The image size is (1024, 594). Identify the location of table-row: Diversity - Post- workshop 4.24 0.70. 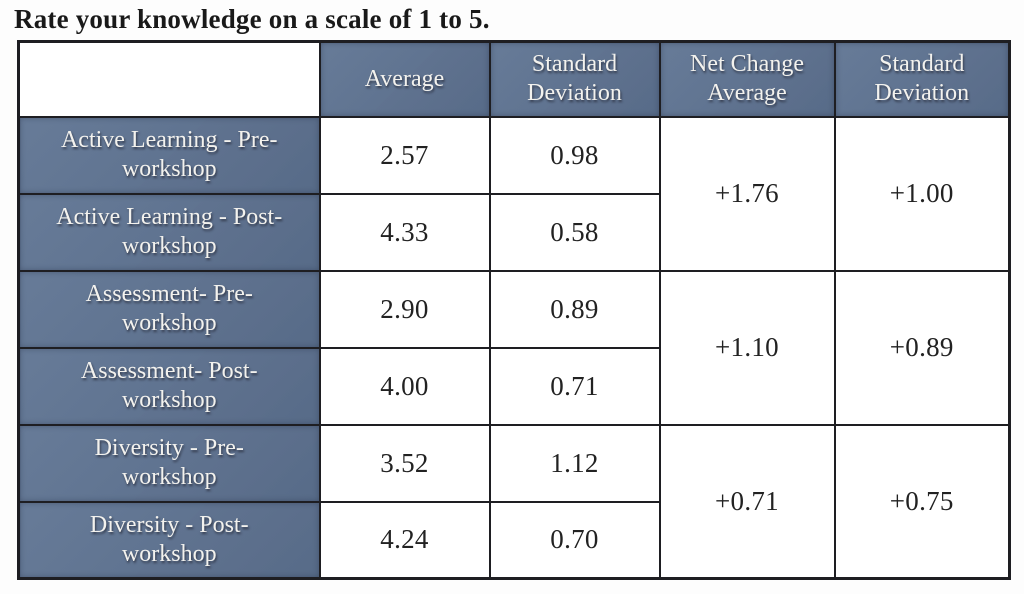
(513, 540).